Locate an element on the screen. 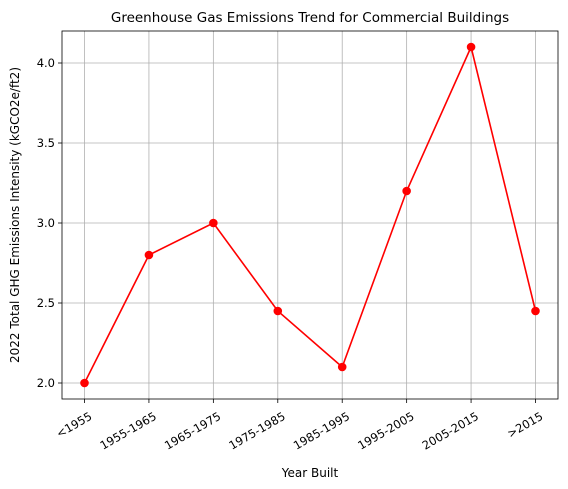 This screenshot has height=489, width=568. x-tick-label: 2005-2015 is located at coordinates (450, 430).